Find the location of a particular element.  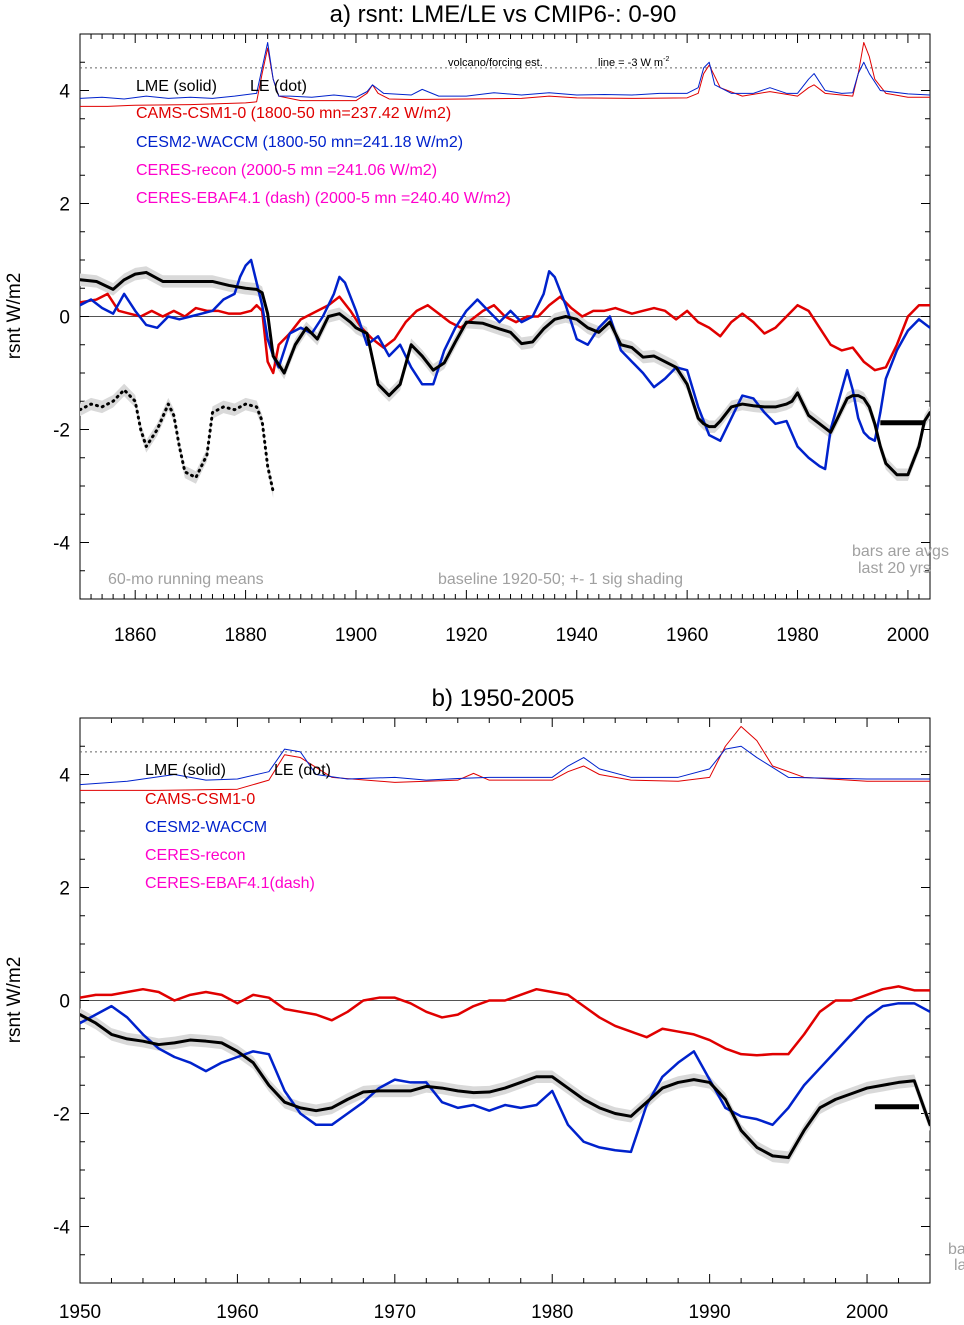

legend-ceres-recon: CERES-recon (2000-5 mn =241.06 W/m2) is located at coordinates (286, 170).